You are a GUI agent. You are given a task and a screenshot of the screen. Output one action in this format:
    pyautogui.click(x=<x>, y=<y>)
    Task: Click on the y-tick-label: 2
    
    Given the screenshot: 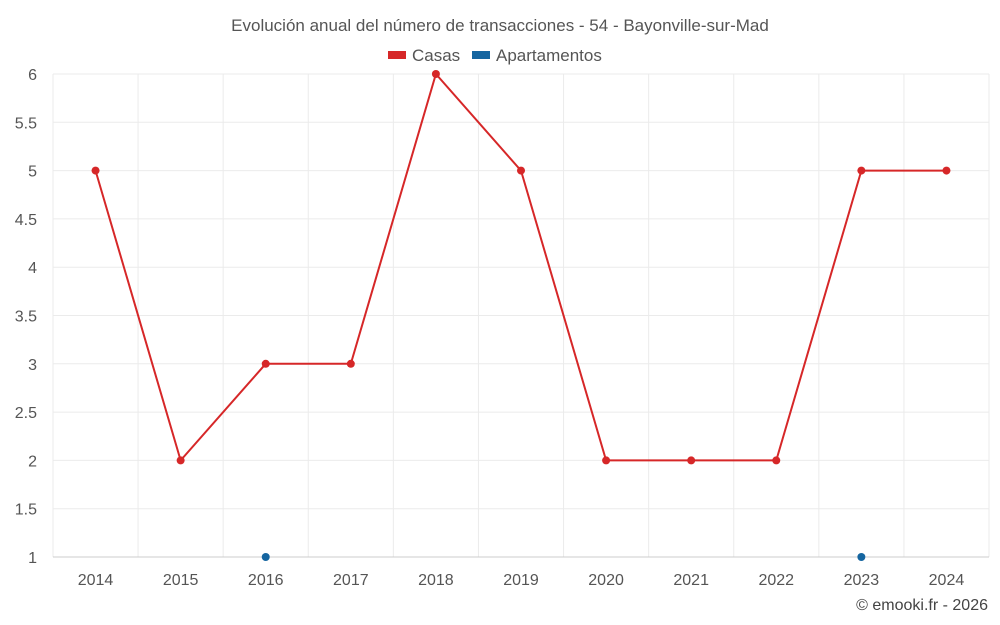 What is the action you would take?
    pyautogui.click(x=32, y=461)
    